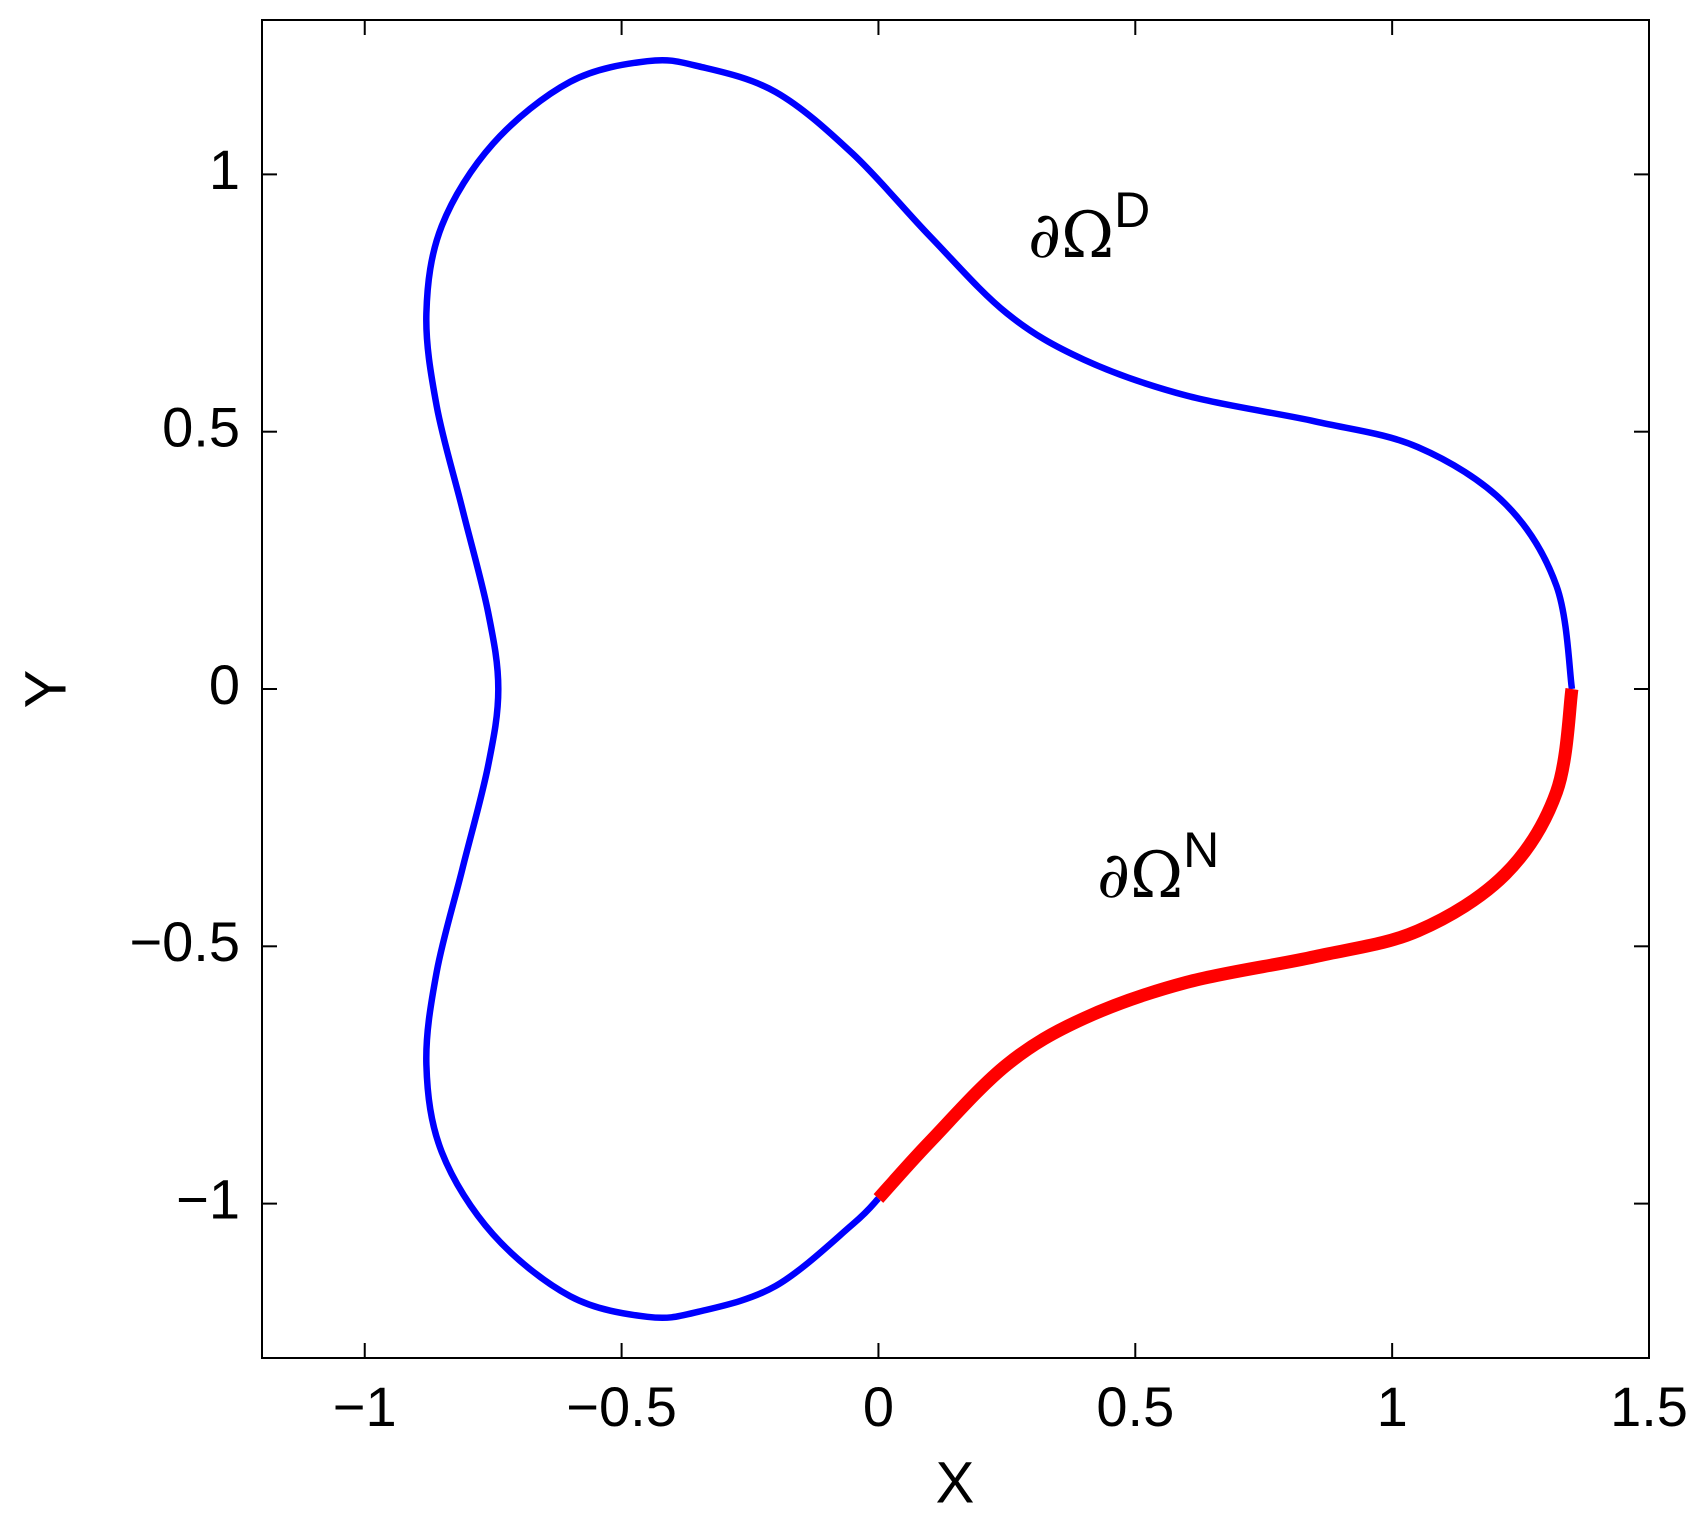 The image size is (1706, 1524). Describe the element at coordinates (1226, 945) in the screenshot. I see `boundary-line` at that location.